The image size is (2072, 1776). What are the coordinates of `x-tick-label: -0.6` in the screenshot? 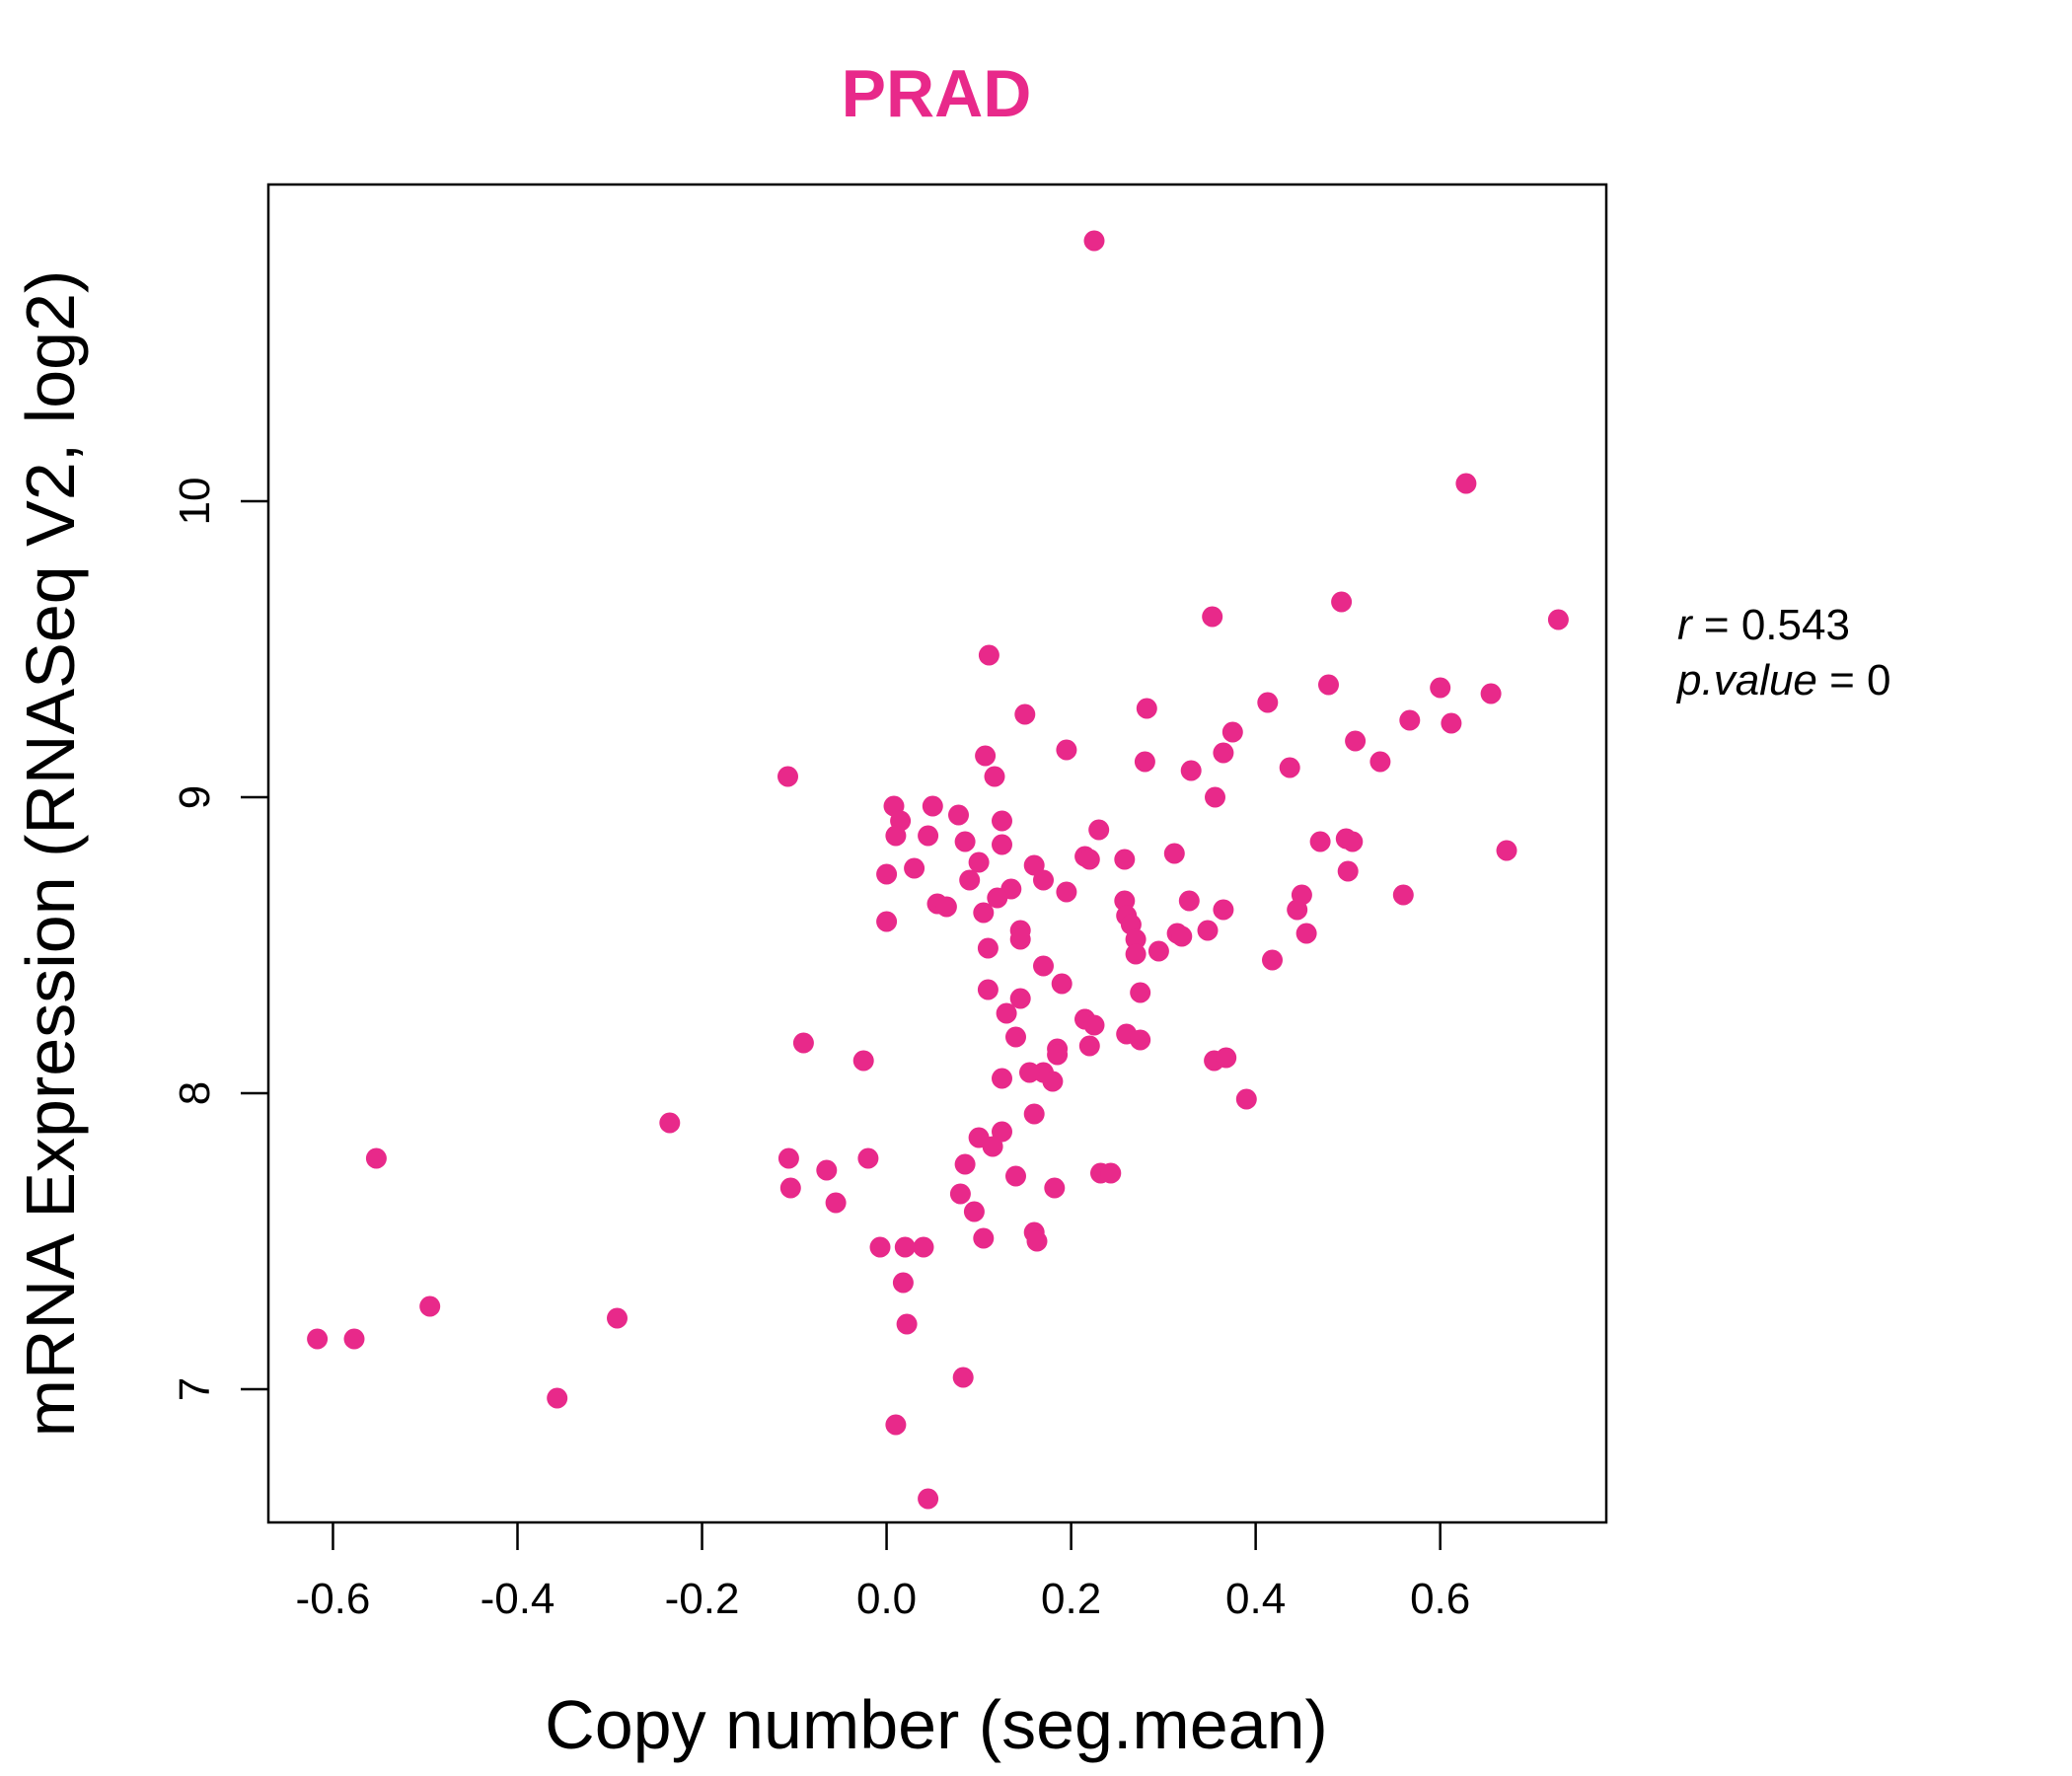 It's located at (333, 1599).